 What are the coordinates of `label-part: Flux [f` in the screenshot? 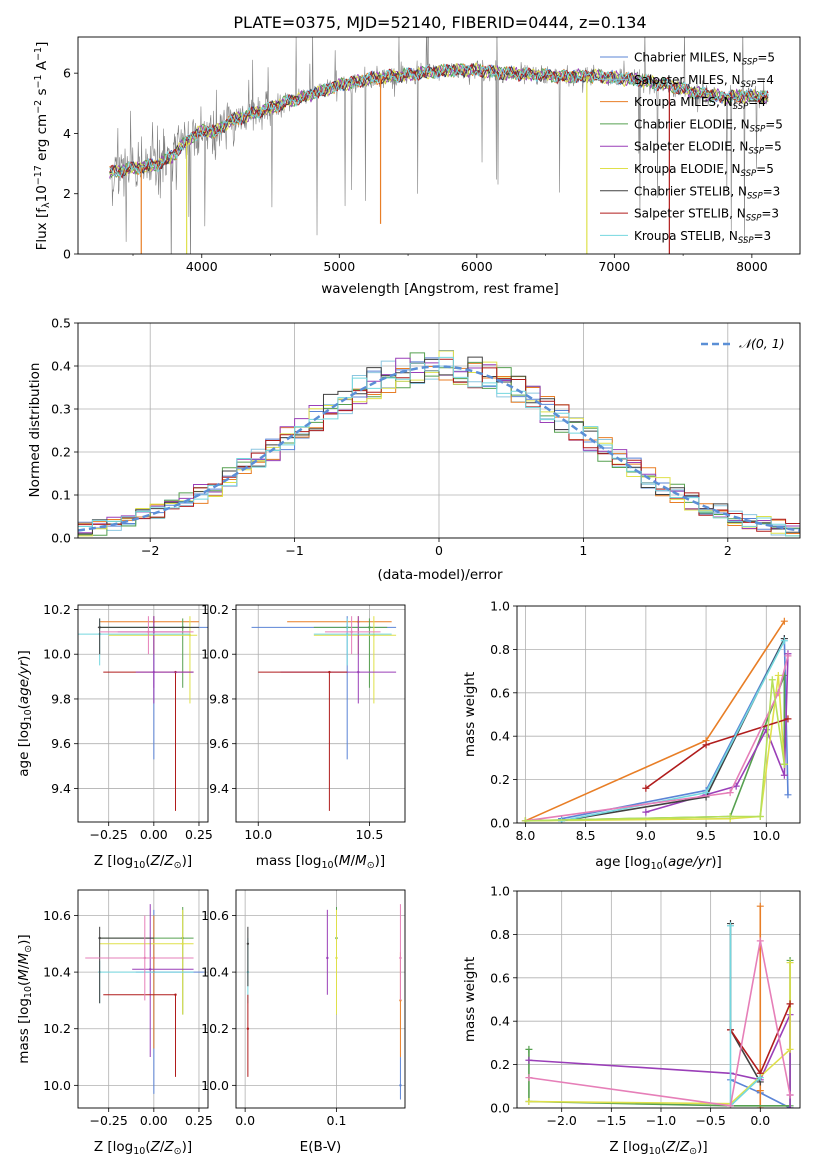 It's located at (42, 229).